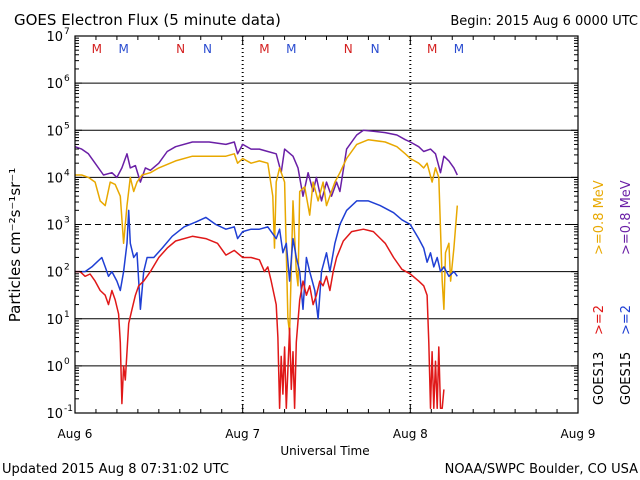 Image resolution: width=640 pixels, height=480 pixels. I want to click on x-axis-label: Universal Time, so click(324, 451).